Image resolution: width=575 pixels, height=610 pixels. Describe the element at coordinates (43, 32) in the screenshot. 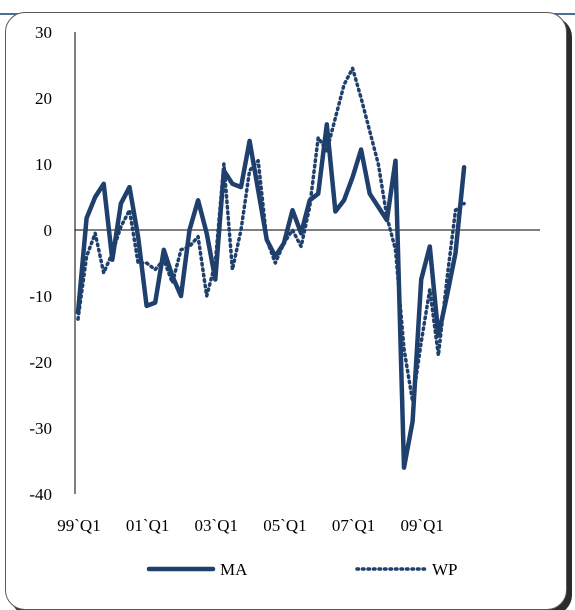

I see `y-tick-label: 30` at that location.